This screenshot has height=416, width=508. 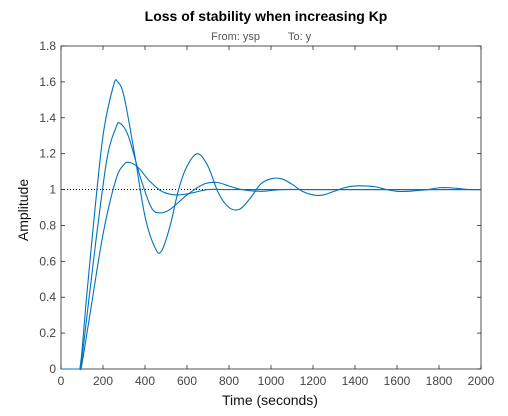 What do you see at coordinates (47, 333) in the screenshot?
I see `y-tick-label: 0.2` at bounding box center [47, 333].